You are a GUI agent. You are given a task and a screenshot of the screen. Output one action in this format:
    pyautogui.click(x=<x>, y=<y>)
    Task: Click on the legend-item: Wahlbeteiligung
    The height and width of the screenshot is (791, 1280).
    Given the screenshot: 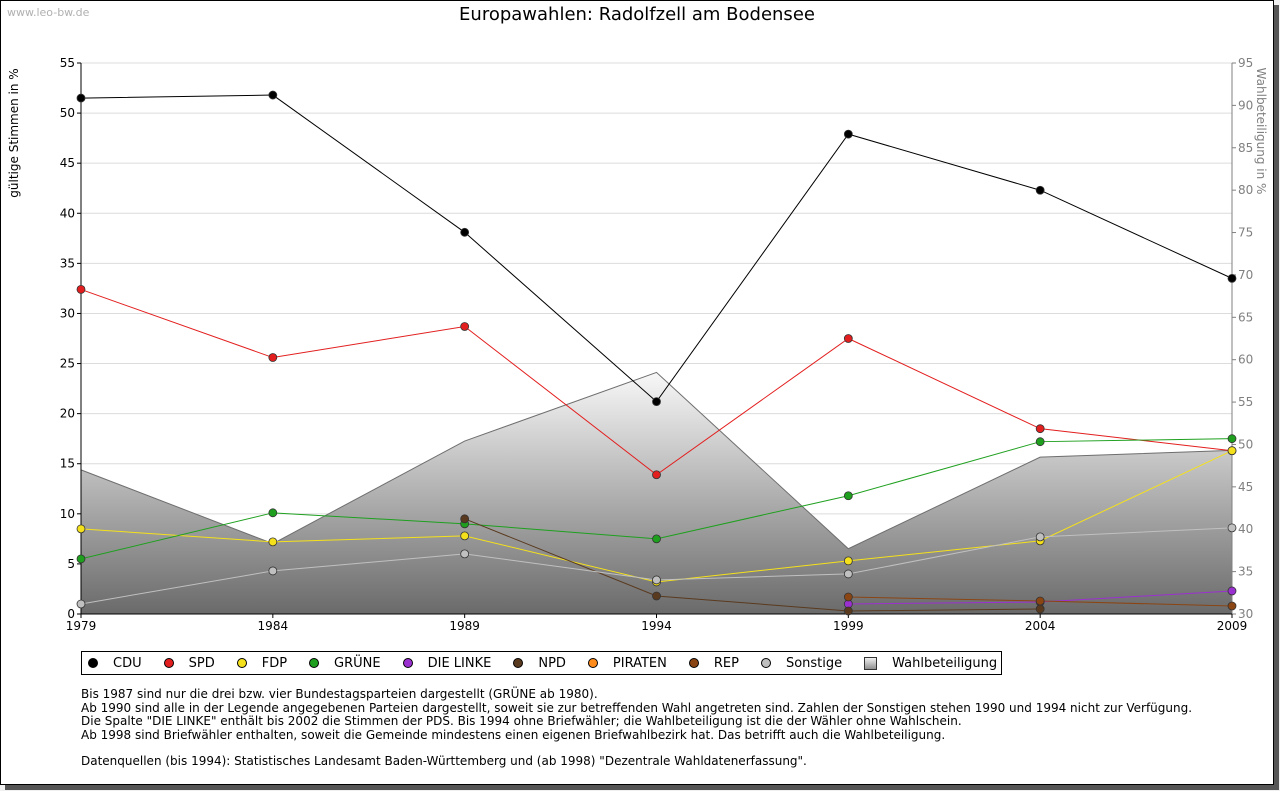 What is the action you would take?
    pyautogui.click(x=930, y=663)
    